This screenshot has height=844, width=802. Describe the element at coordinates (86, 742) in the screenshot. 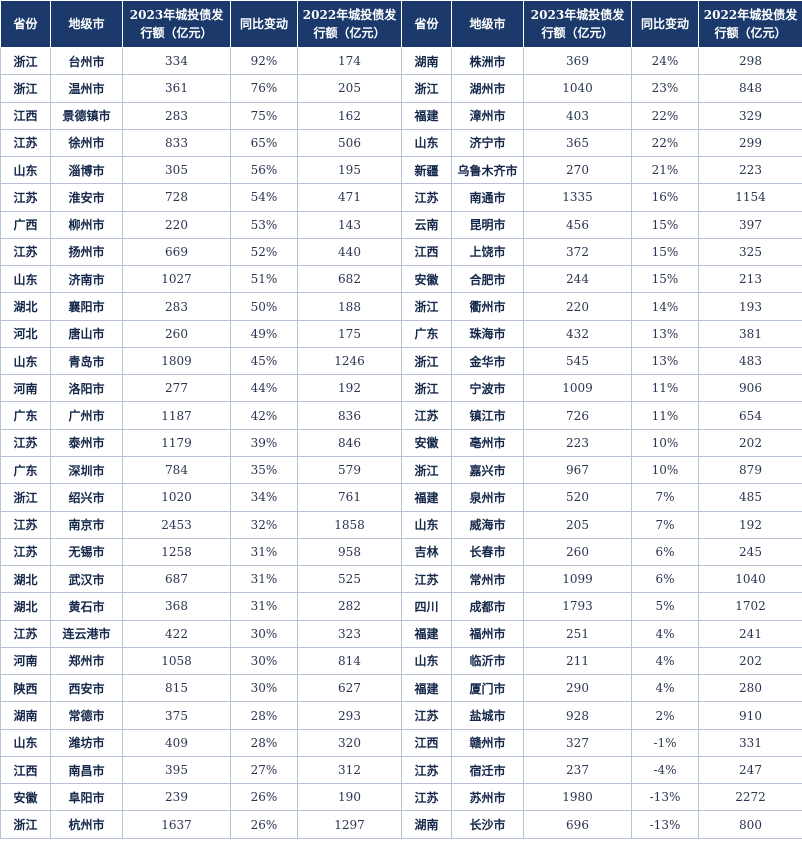

I see `city-cell: 潍坊市` at that location.